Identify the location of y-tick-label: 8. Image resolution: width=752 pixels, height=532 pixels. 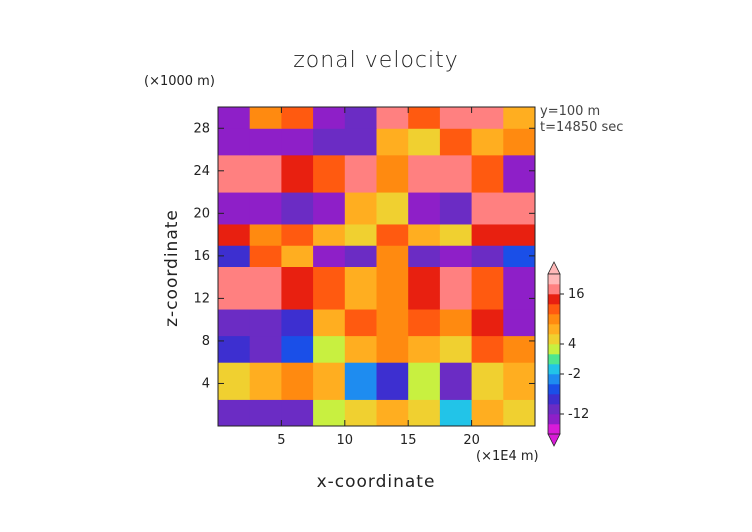
(206, 341).